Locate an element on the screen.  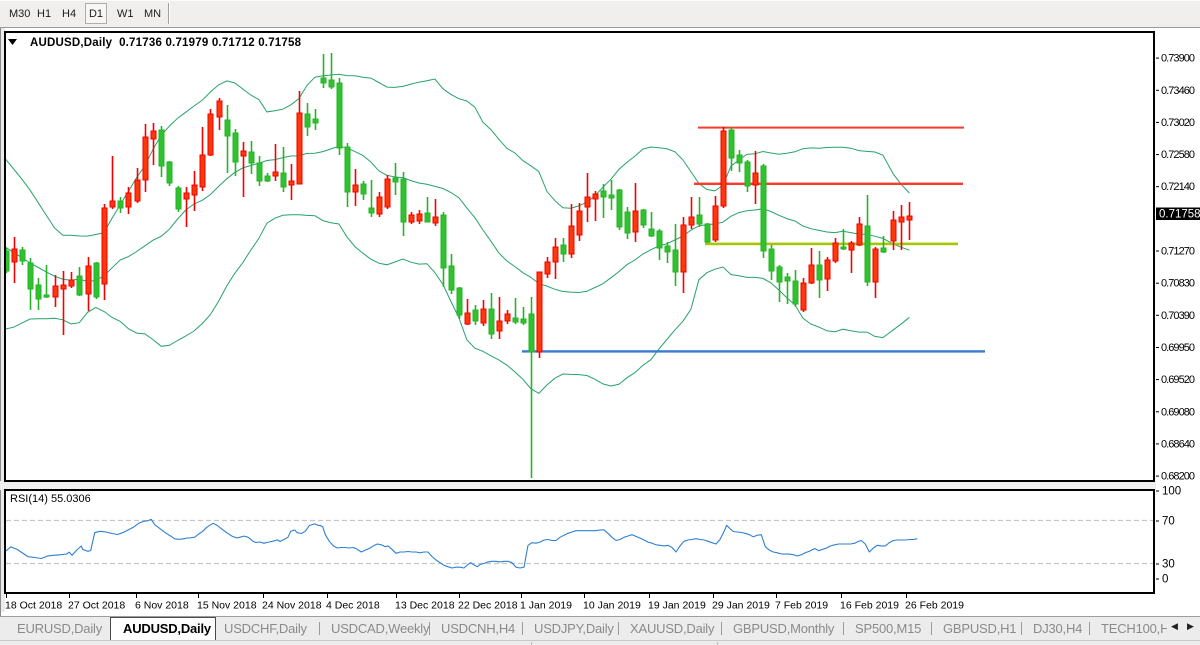
svg-text: 30 is located at coordinates (1168, 565).